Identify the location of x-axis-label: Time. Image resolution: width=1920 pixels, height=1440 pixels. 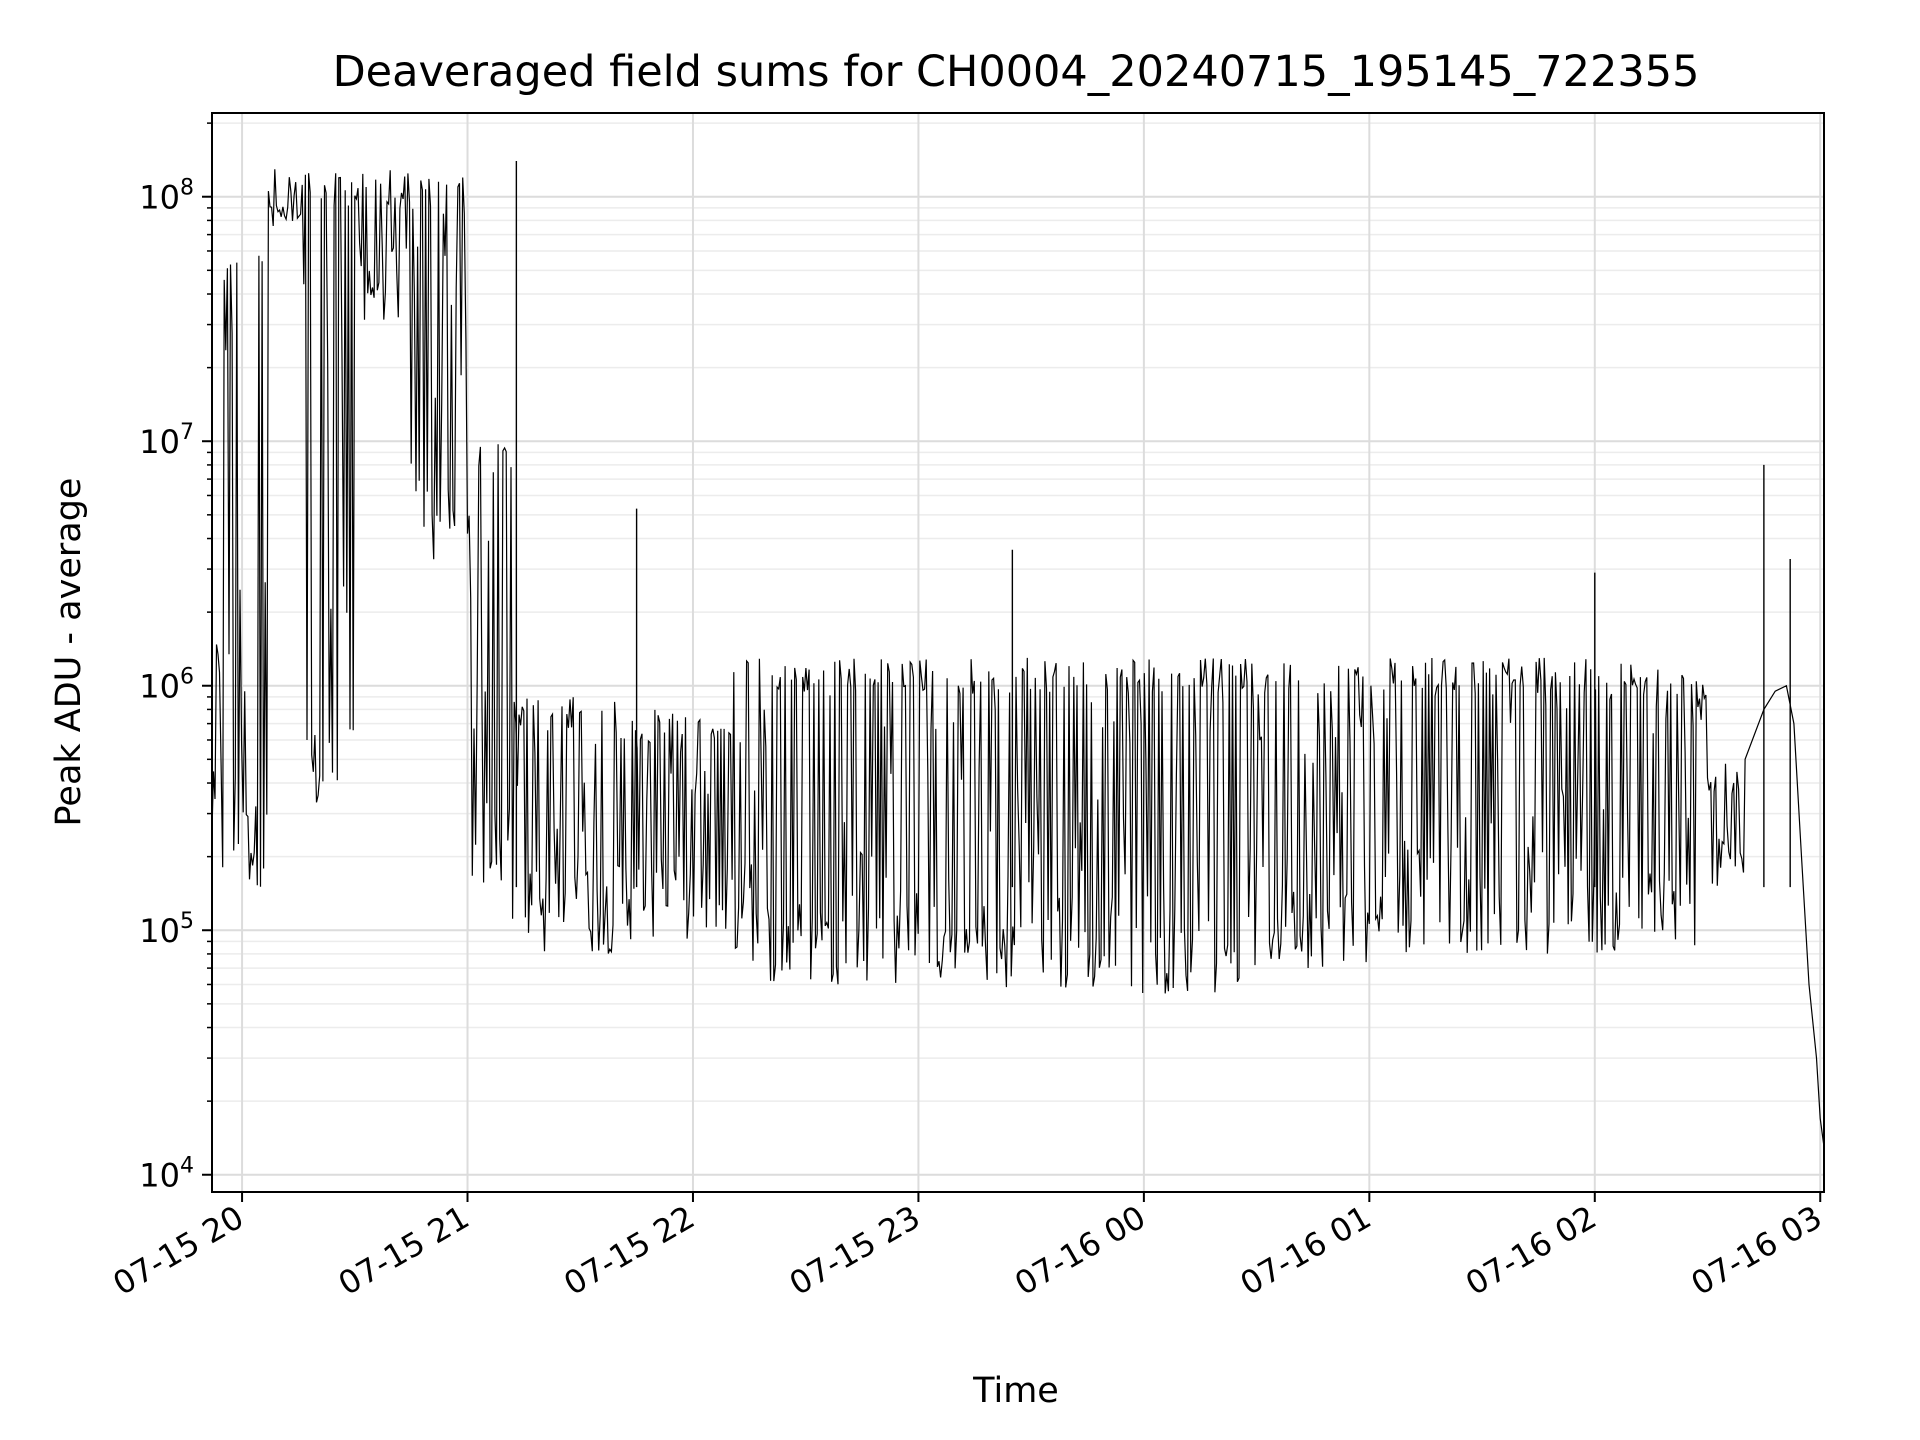
(1015, 1391).